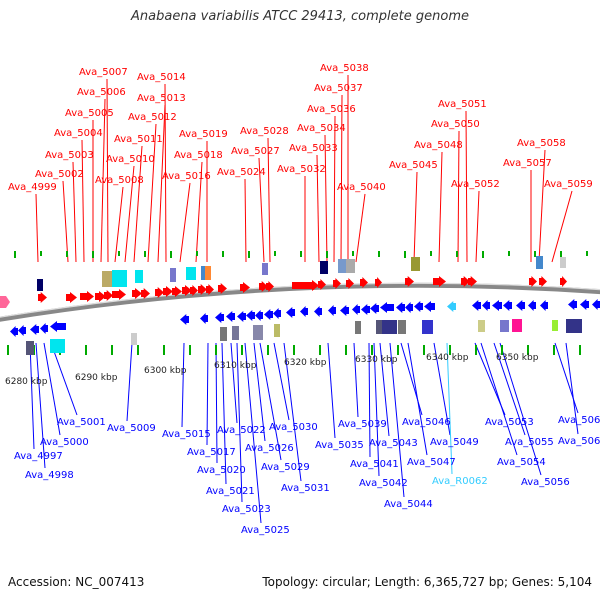 This screenshot has width=600, height=600. I want to click on gene-label-Ava_5050: Ava_5050, so click(455, 124).